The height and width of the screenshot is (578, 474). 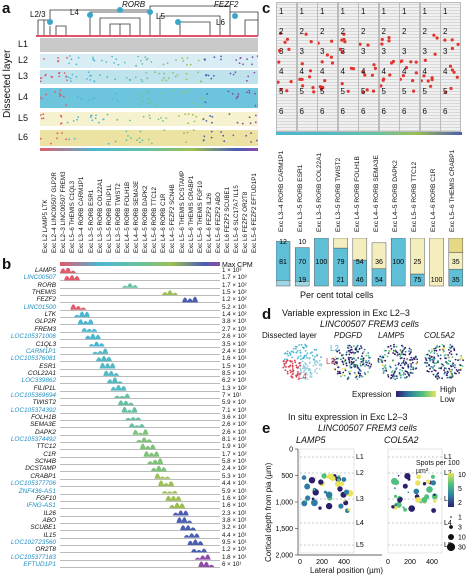 What do you see at coordinates (448, 523) in the screenshot?
I see `layer-mark: L4` at bounding box center [448, 523].